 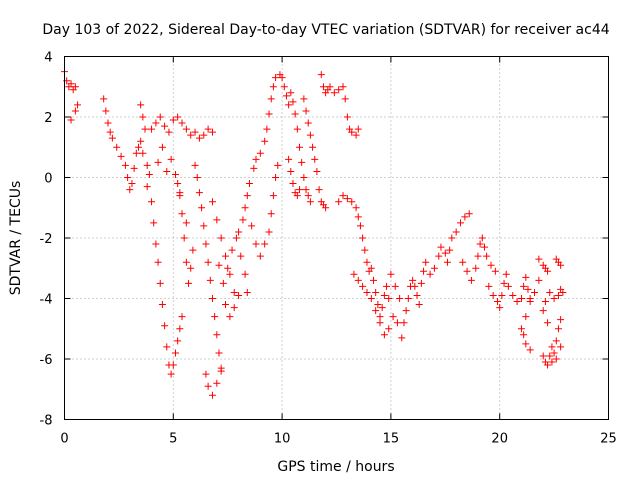 I want to click on y-tick-label: 4, so click(x=48, y=58).